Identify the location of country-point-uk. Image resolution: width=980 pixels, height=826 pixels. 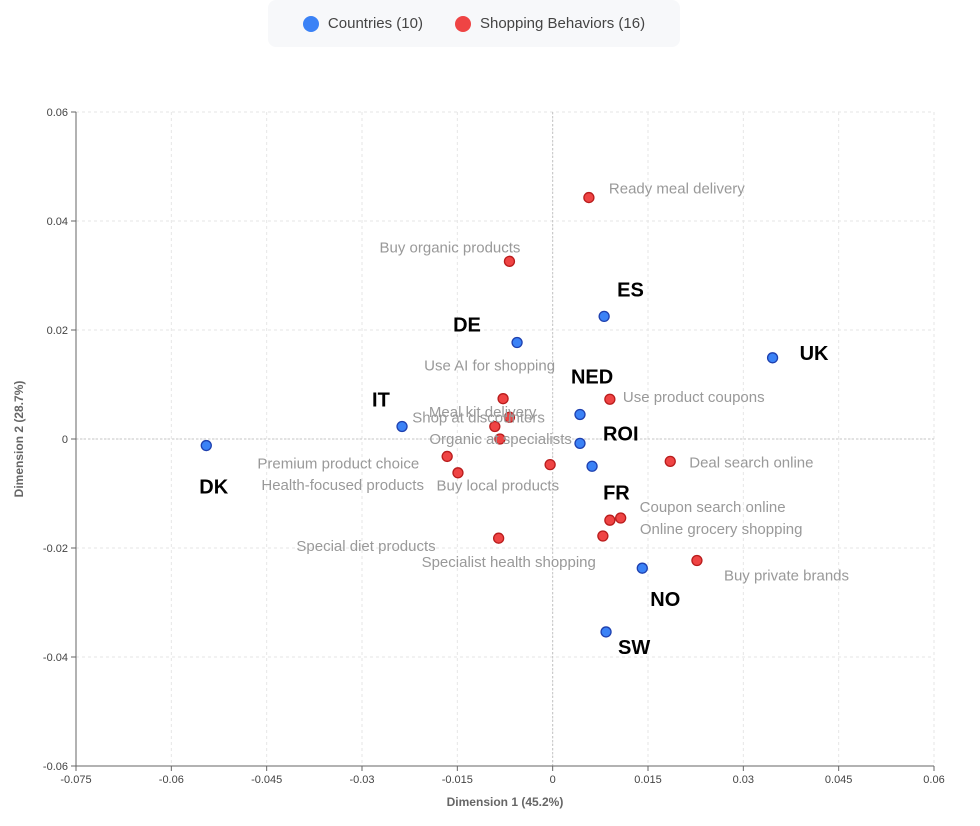
(772, 358).